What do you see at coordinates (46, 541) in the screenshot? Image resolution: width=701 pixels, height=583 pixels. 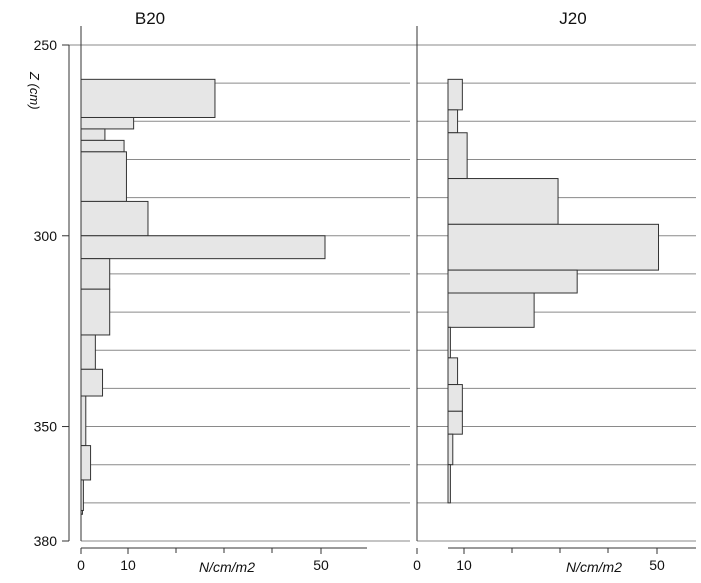 I see `y-tick-label: 380` at bounding box center [46, 541].